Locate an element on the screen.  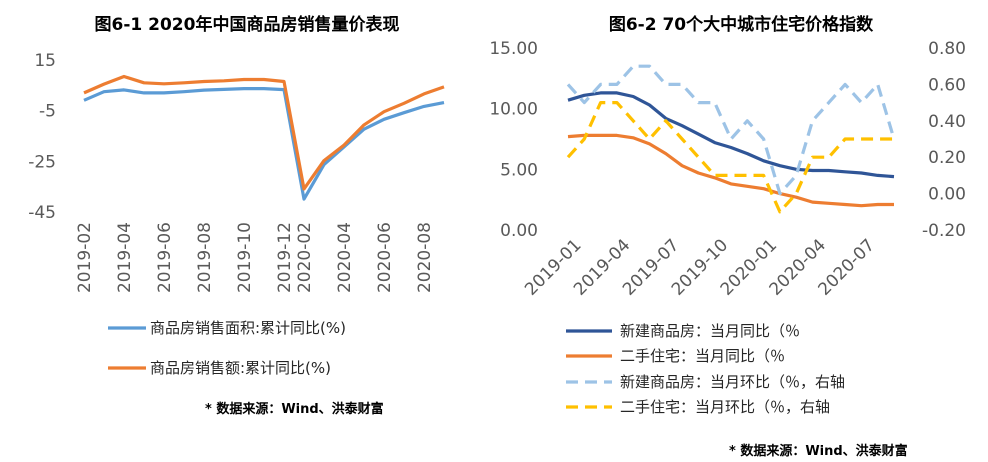
x-tick-label: 2020-04 is located at coordinates (345, 257).